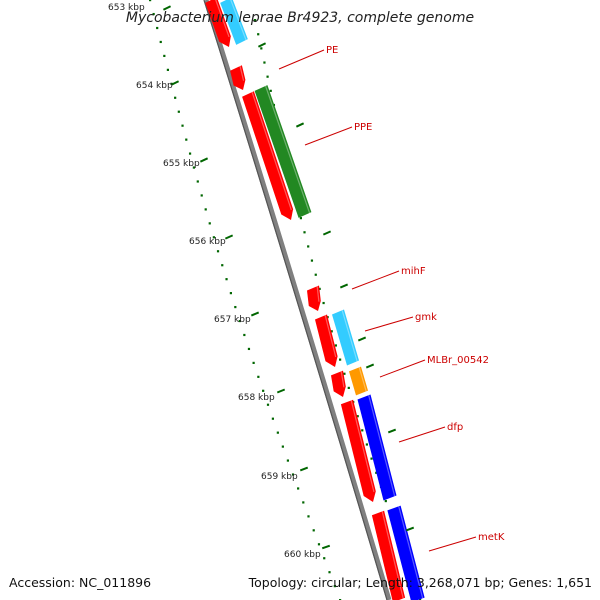 The height and width of the screenshot is (600, 600). Describe the element at coordinates (363, 127) in the screenshot. I see `gene-label-ppe: PPE` at that location.